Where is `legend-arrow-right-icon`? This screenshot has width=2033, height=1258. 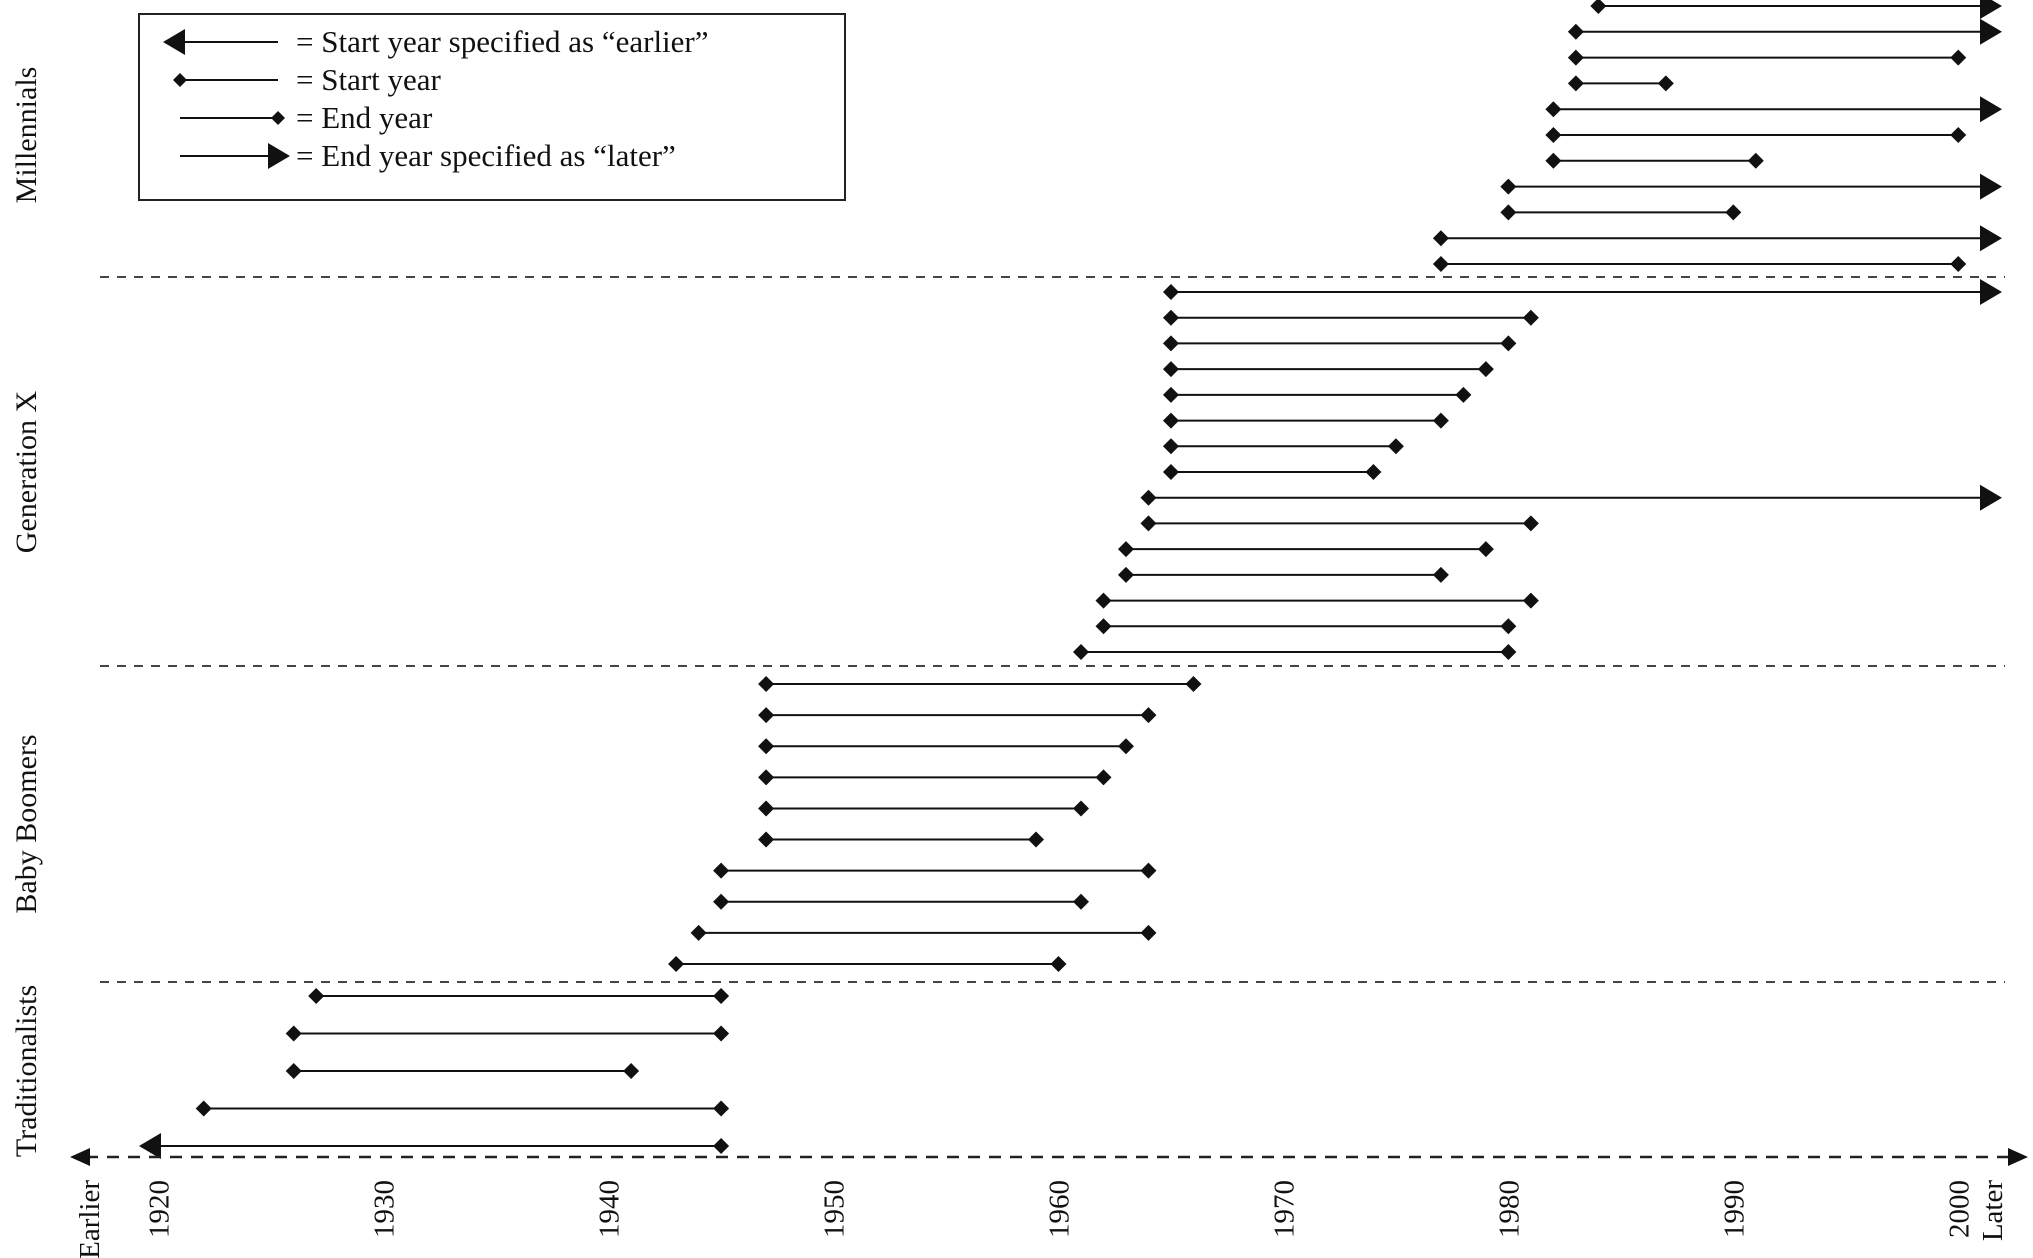
legend-arrow-right-icon is located at coordinates (279, 156).